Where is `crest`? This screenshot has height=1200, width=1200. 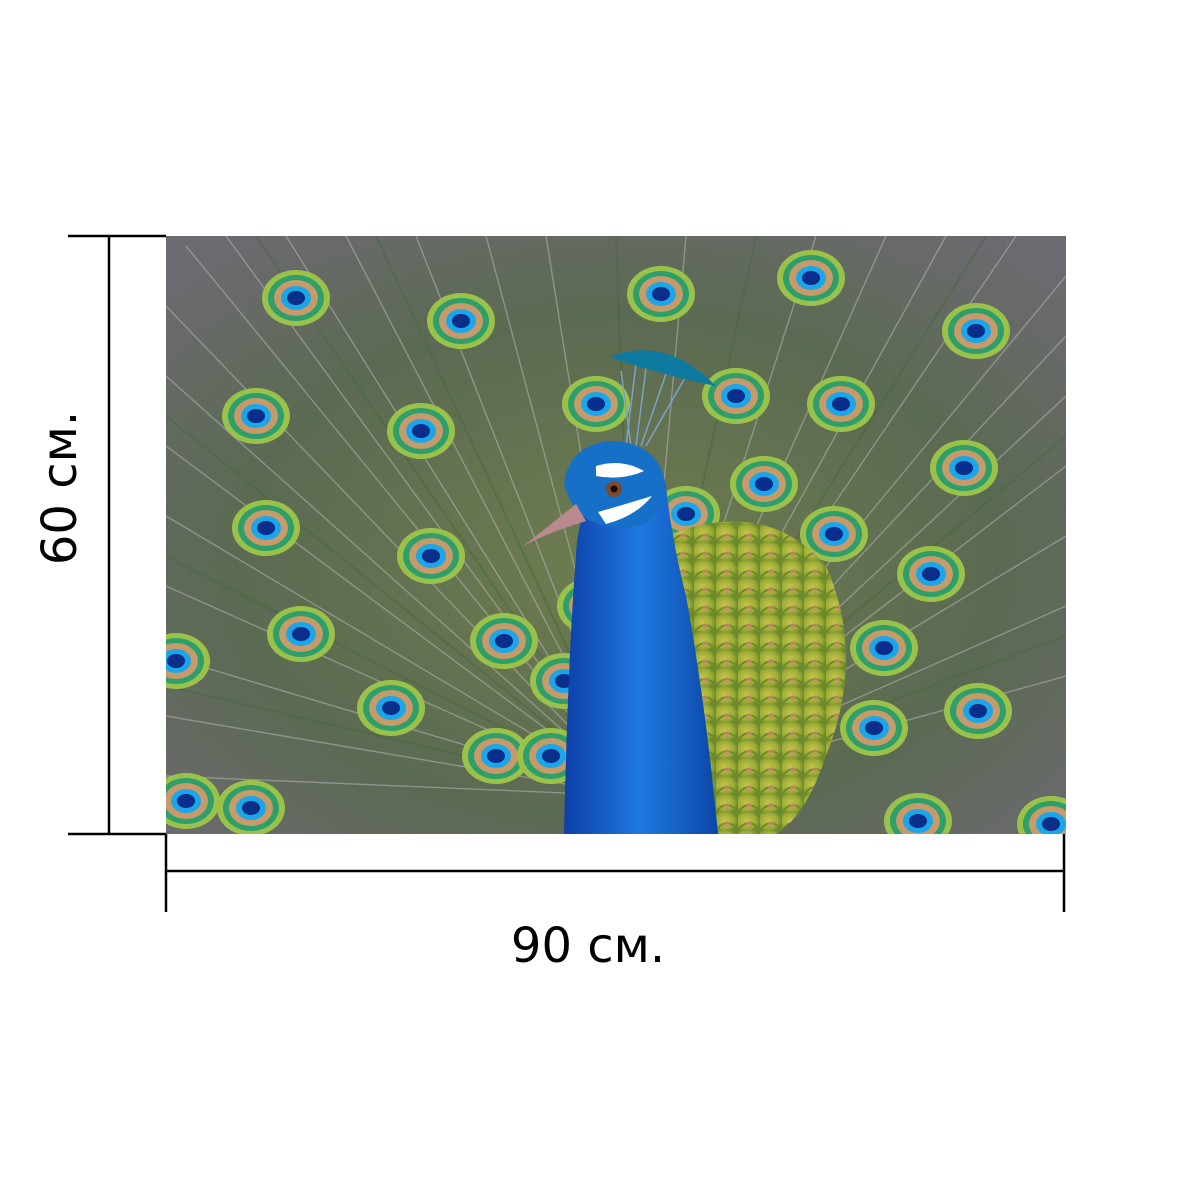 crest is located at coordinates (653, 405).